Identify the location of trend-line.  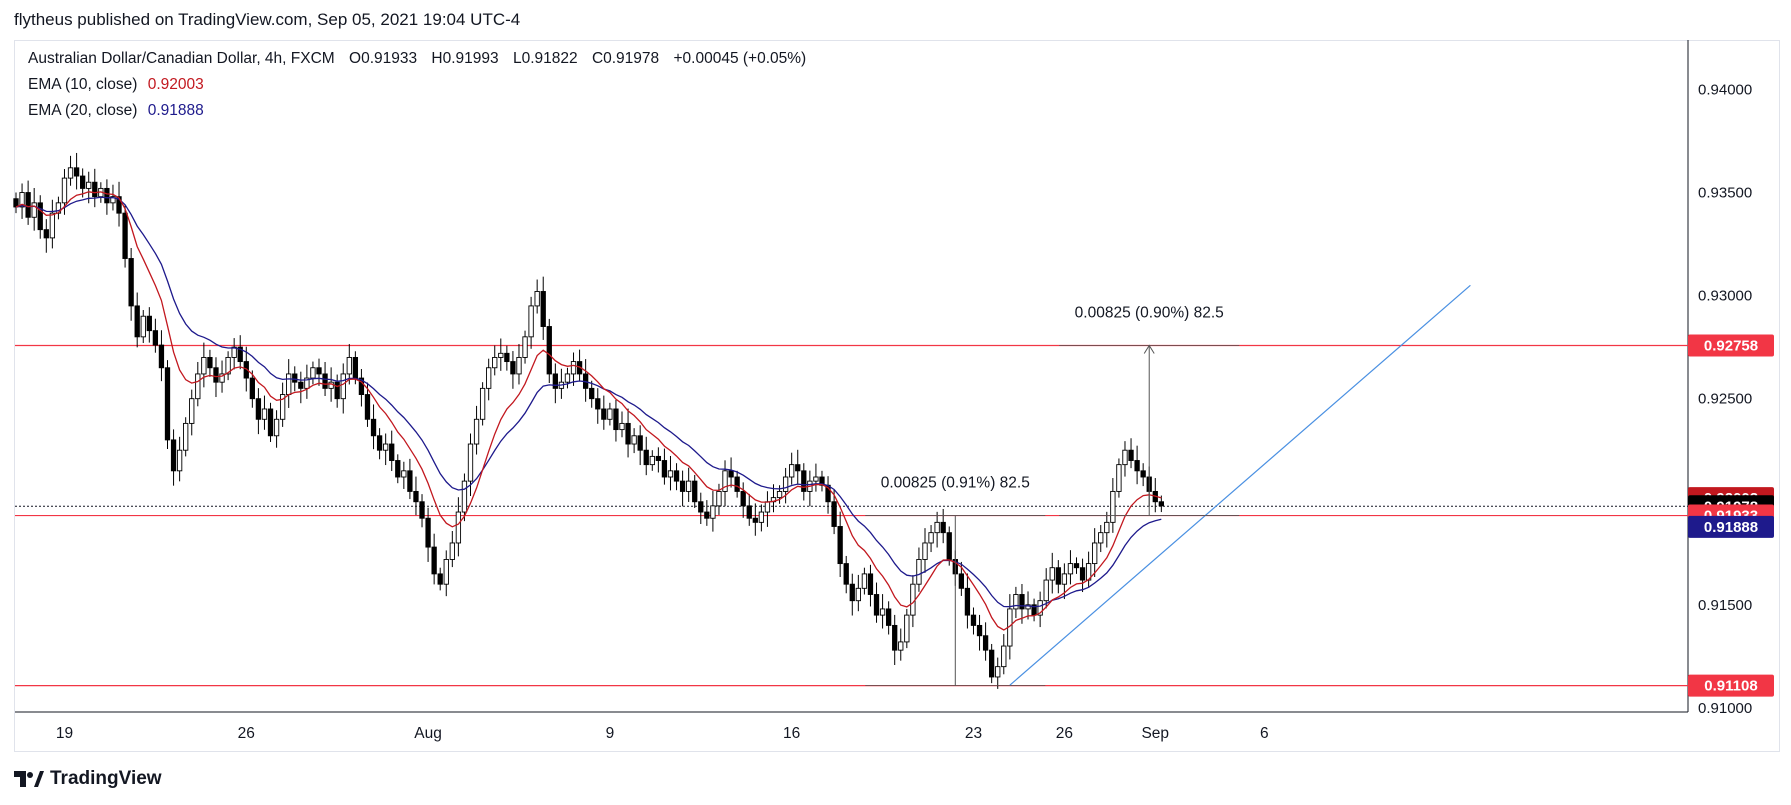
(1240, 485).